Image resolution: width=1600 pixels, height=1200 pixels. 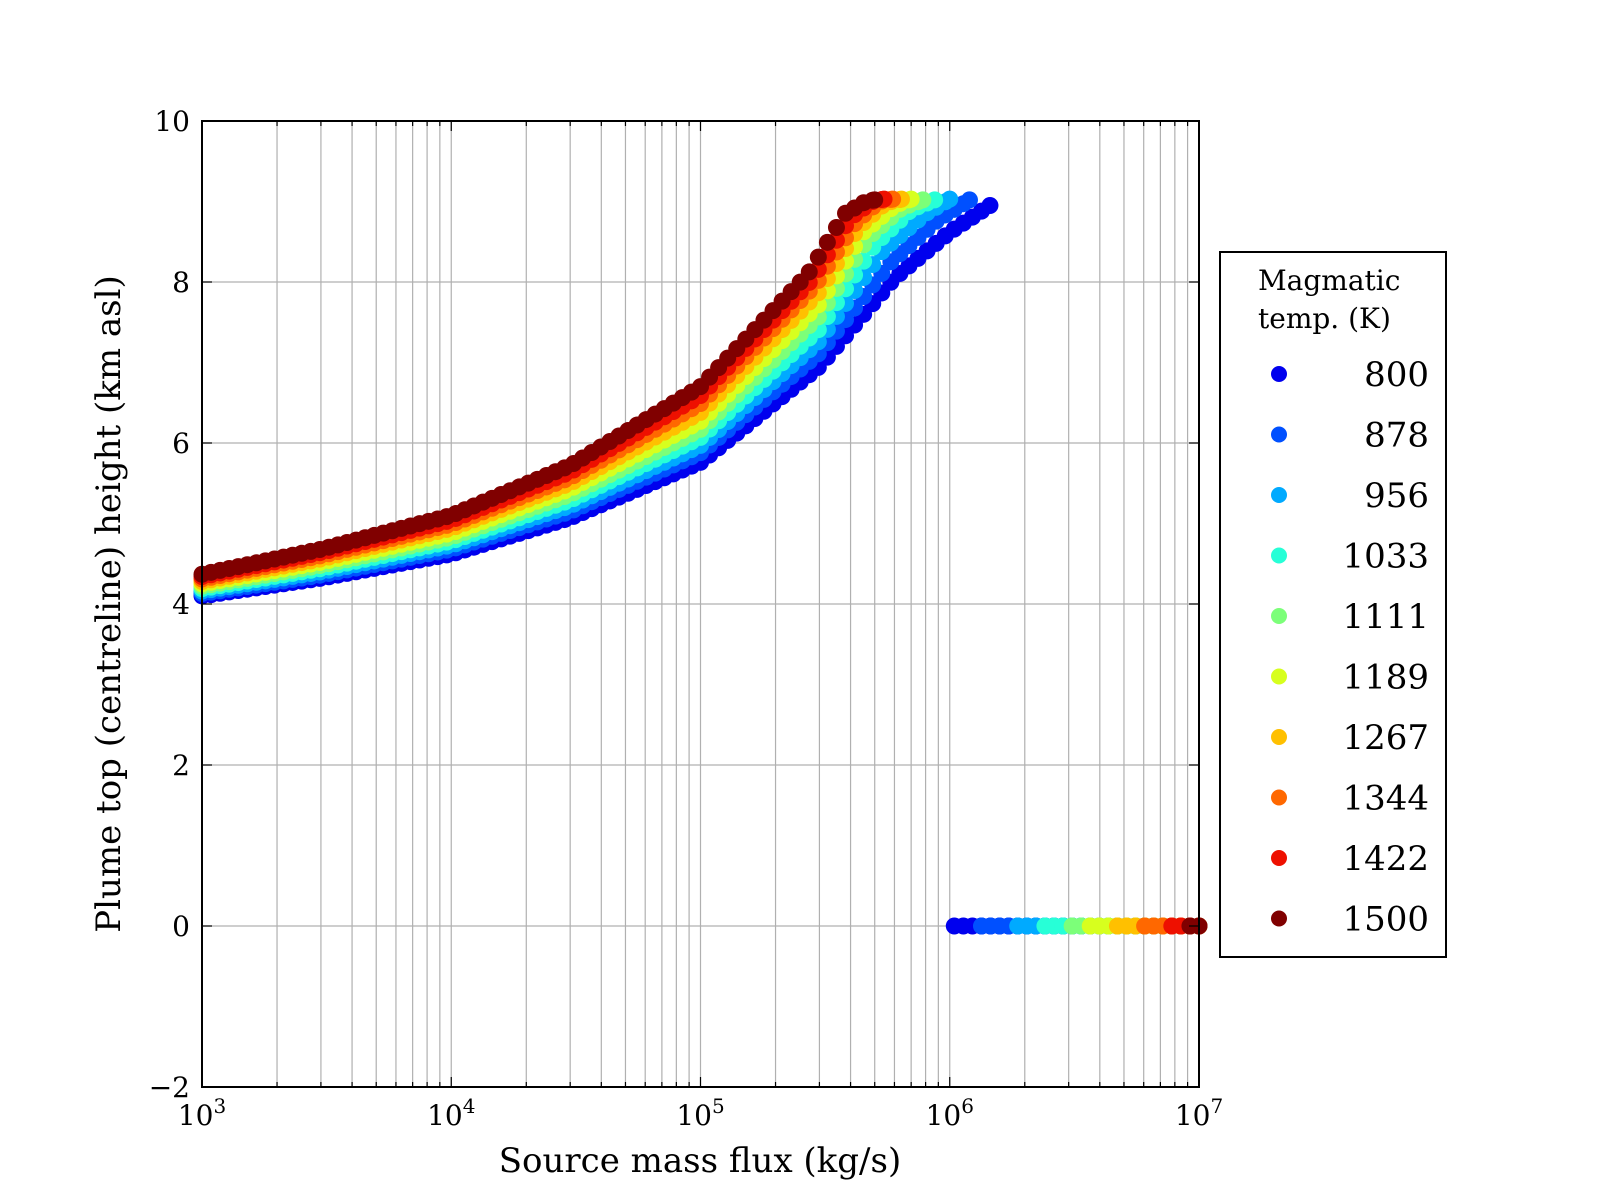 I want to click on x-tick-label: 10³, so click(x=202, y=1113).